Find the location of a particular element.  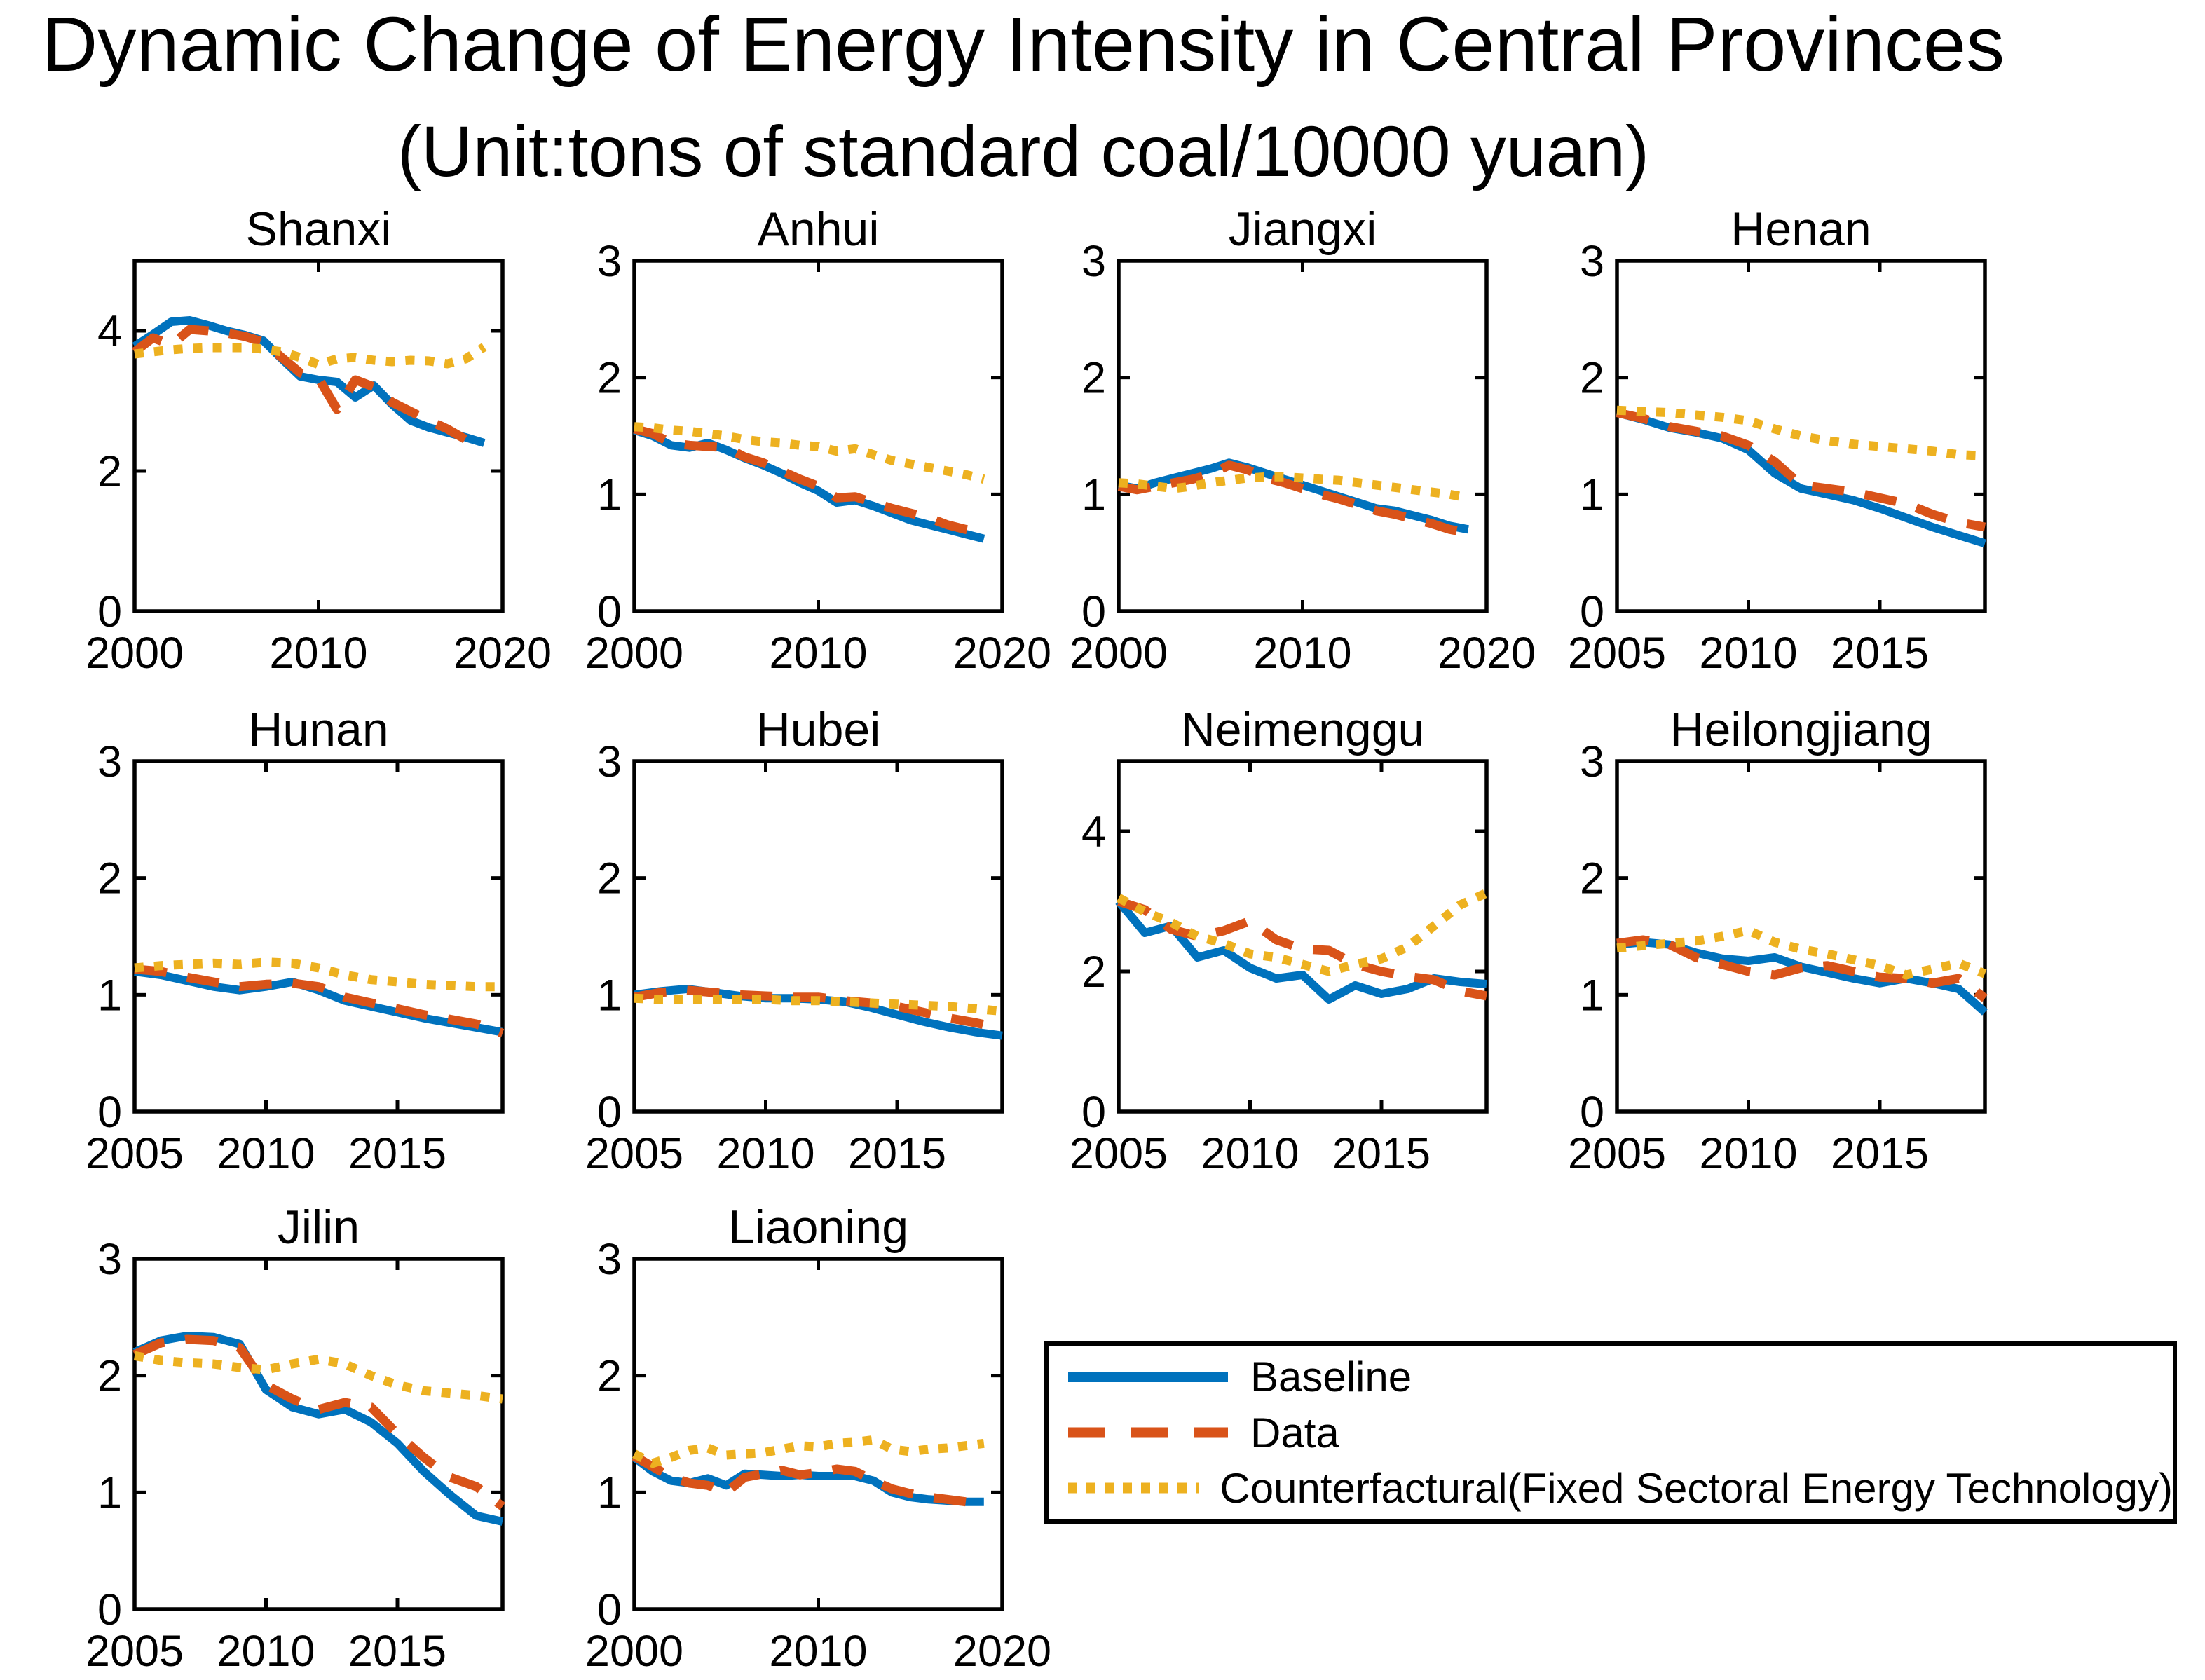

jilin-ytick-label: 2 is located at coordinates (109, 1376).